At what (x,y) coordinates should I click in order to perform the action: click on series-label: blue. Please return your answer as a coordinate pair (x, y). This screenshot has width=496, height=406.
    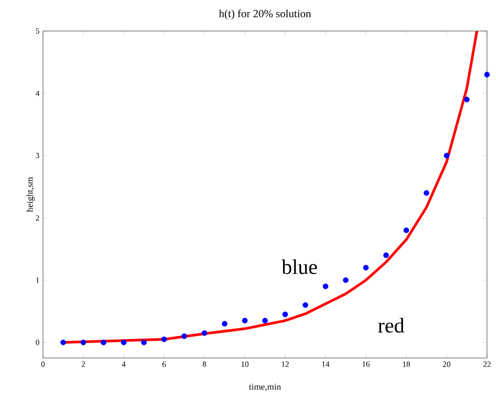
    Looking at the image, I should click on (299, 266).